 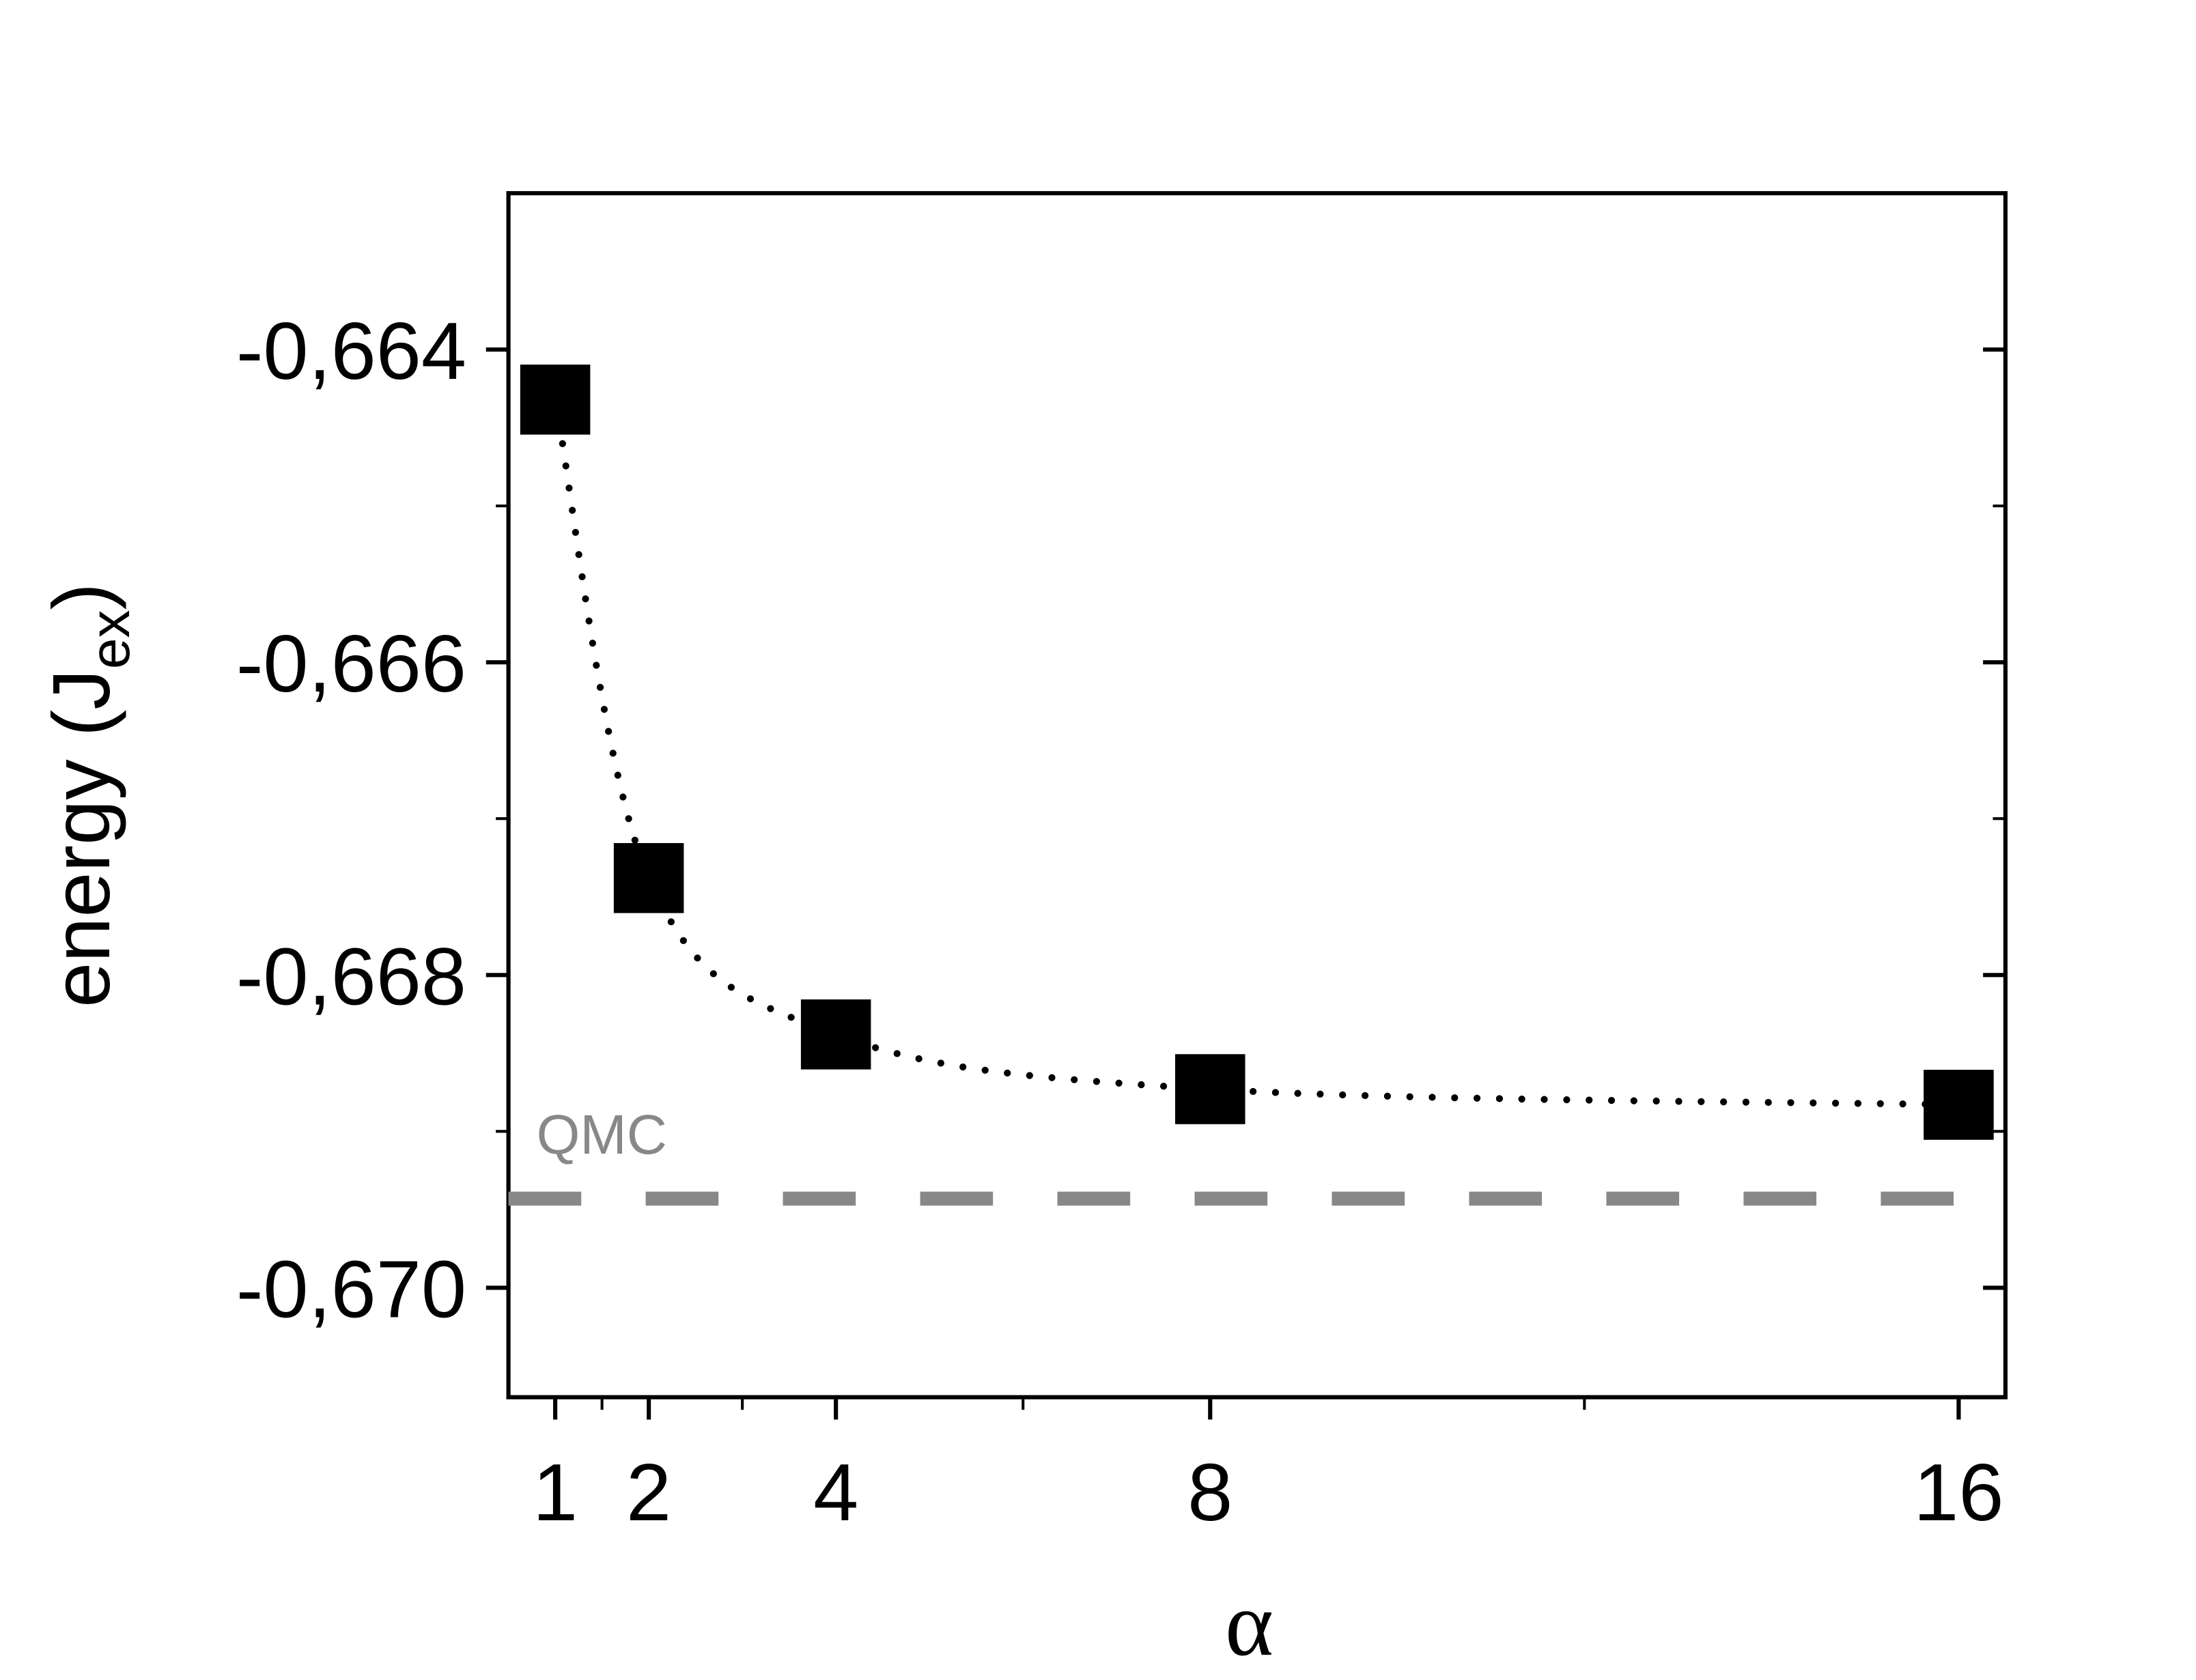 What do you see at coordinates (1958, 1492) in the screenshot?
I see `x-tick-label: 16` at bounding box center [1958, 1492].